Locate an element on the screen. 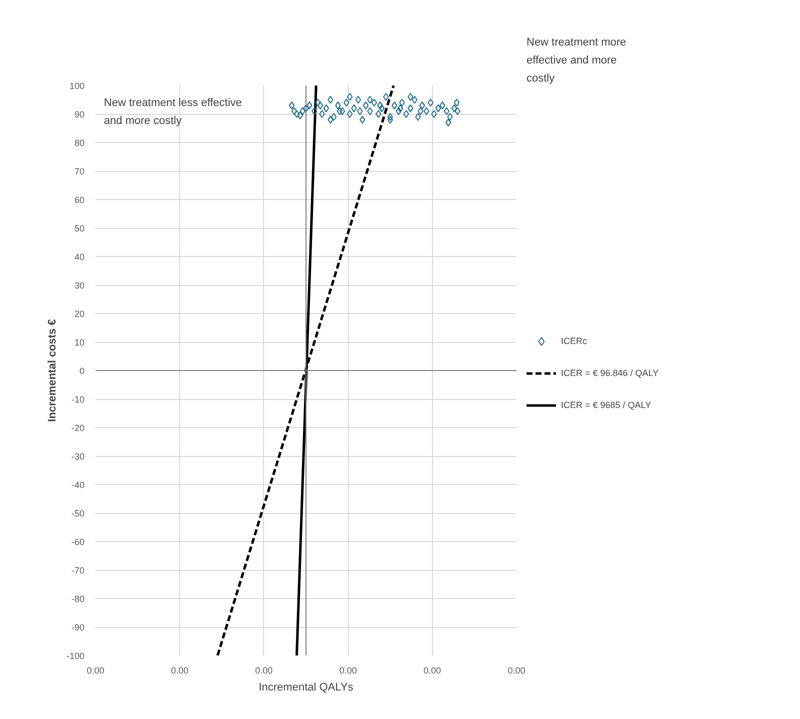 The height and width of the screenshot is (719, 800). y-tick-label: 70 is located at coordinates (79, 171).